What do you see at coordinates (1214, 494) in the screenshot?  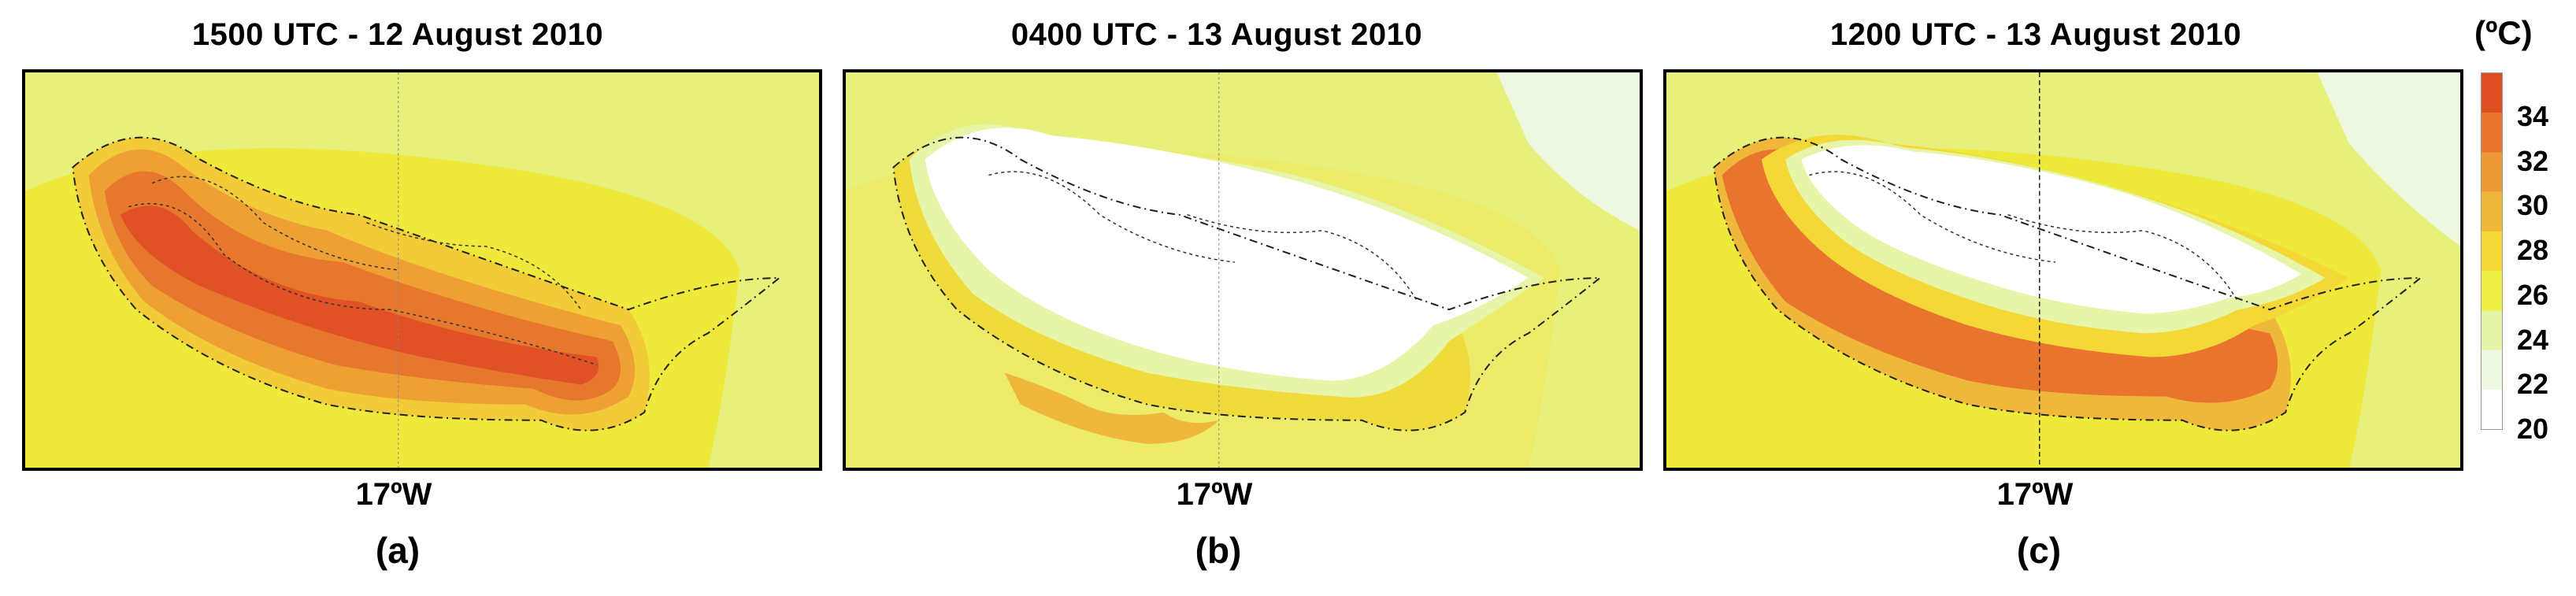 I see `longitude-label-b: 17ºW` at bounding box center [1214, 494].